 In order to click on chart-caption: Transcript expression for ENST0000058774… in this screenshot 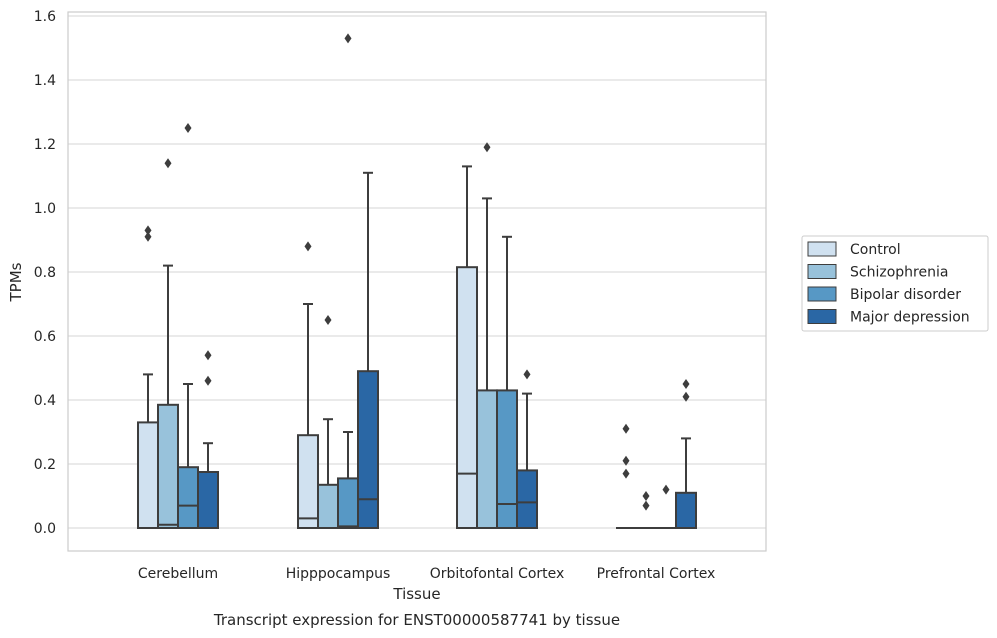, I will do `click(416, 620)`.